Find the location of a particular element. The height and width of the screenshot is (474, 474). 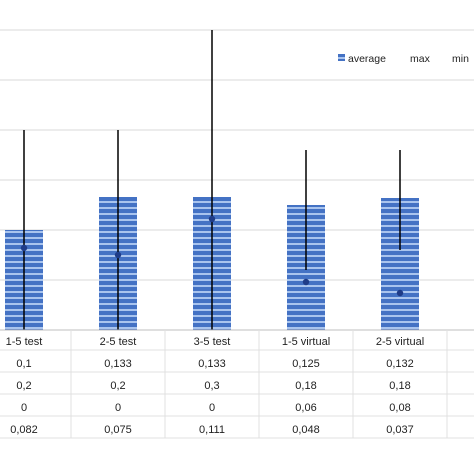

category-label: 1-5 test is located at coordinates (24, 342).